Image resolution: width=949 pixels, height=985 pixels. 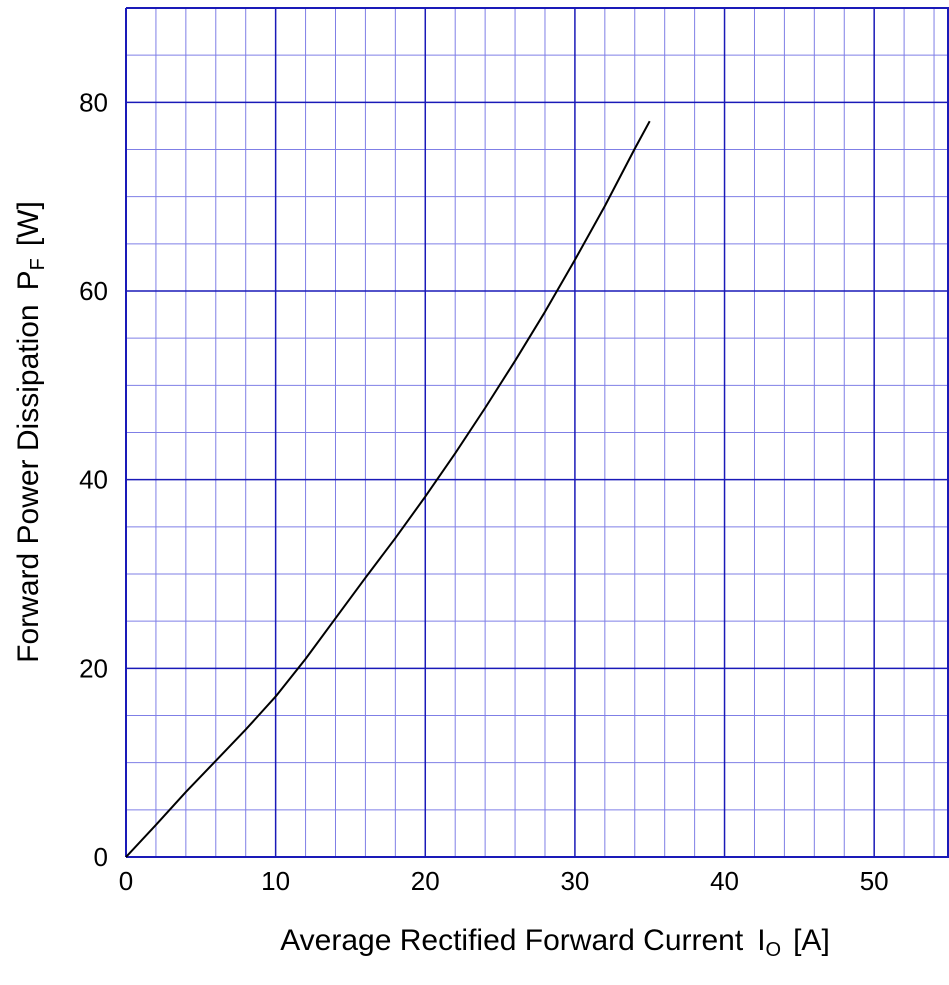 What do you see at coordinates (275, 881) in the screenshot?
I see `x-tick-label: 10` at bounding box center [275, 881].